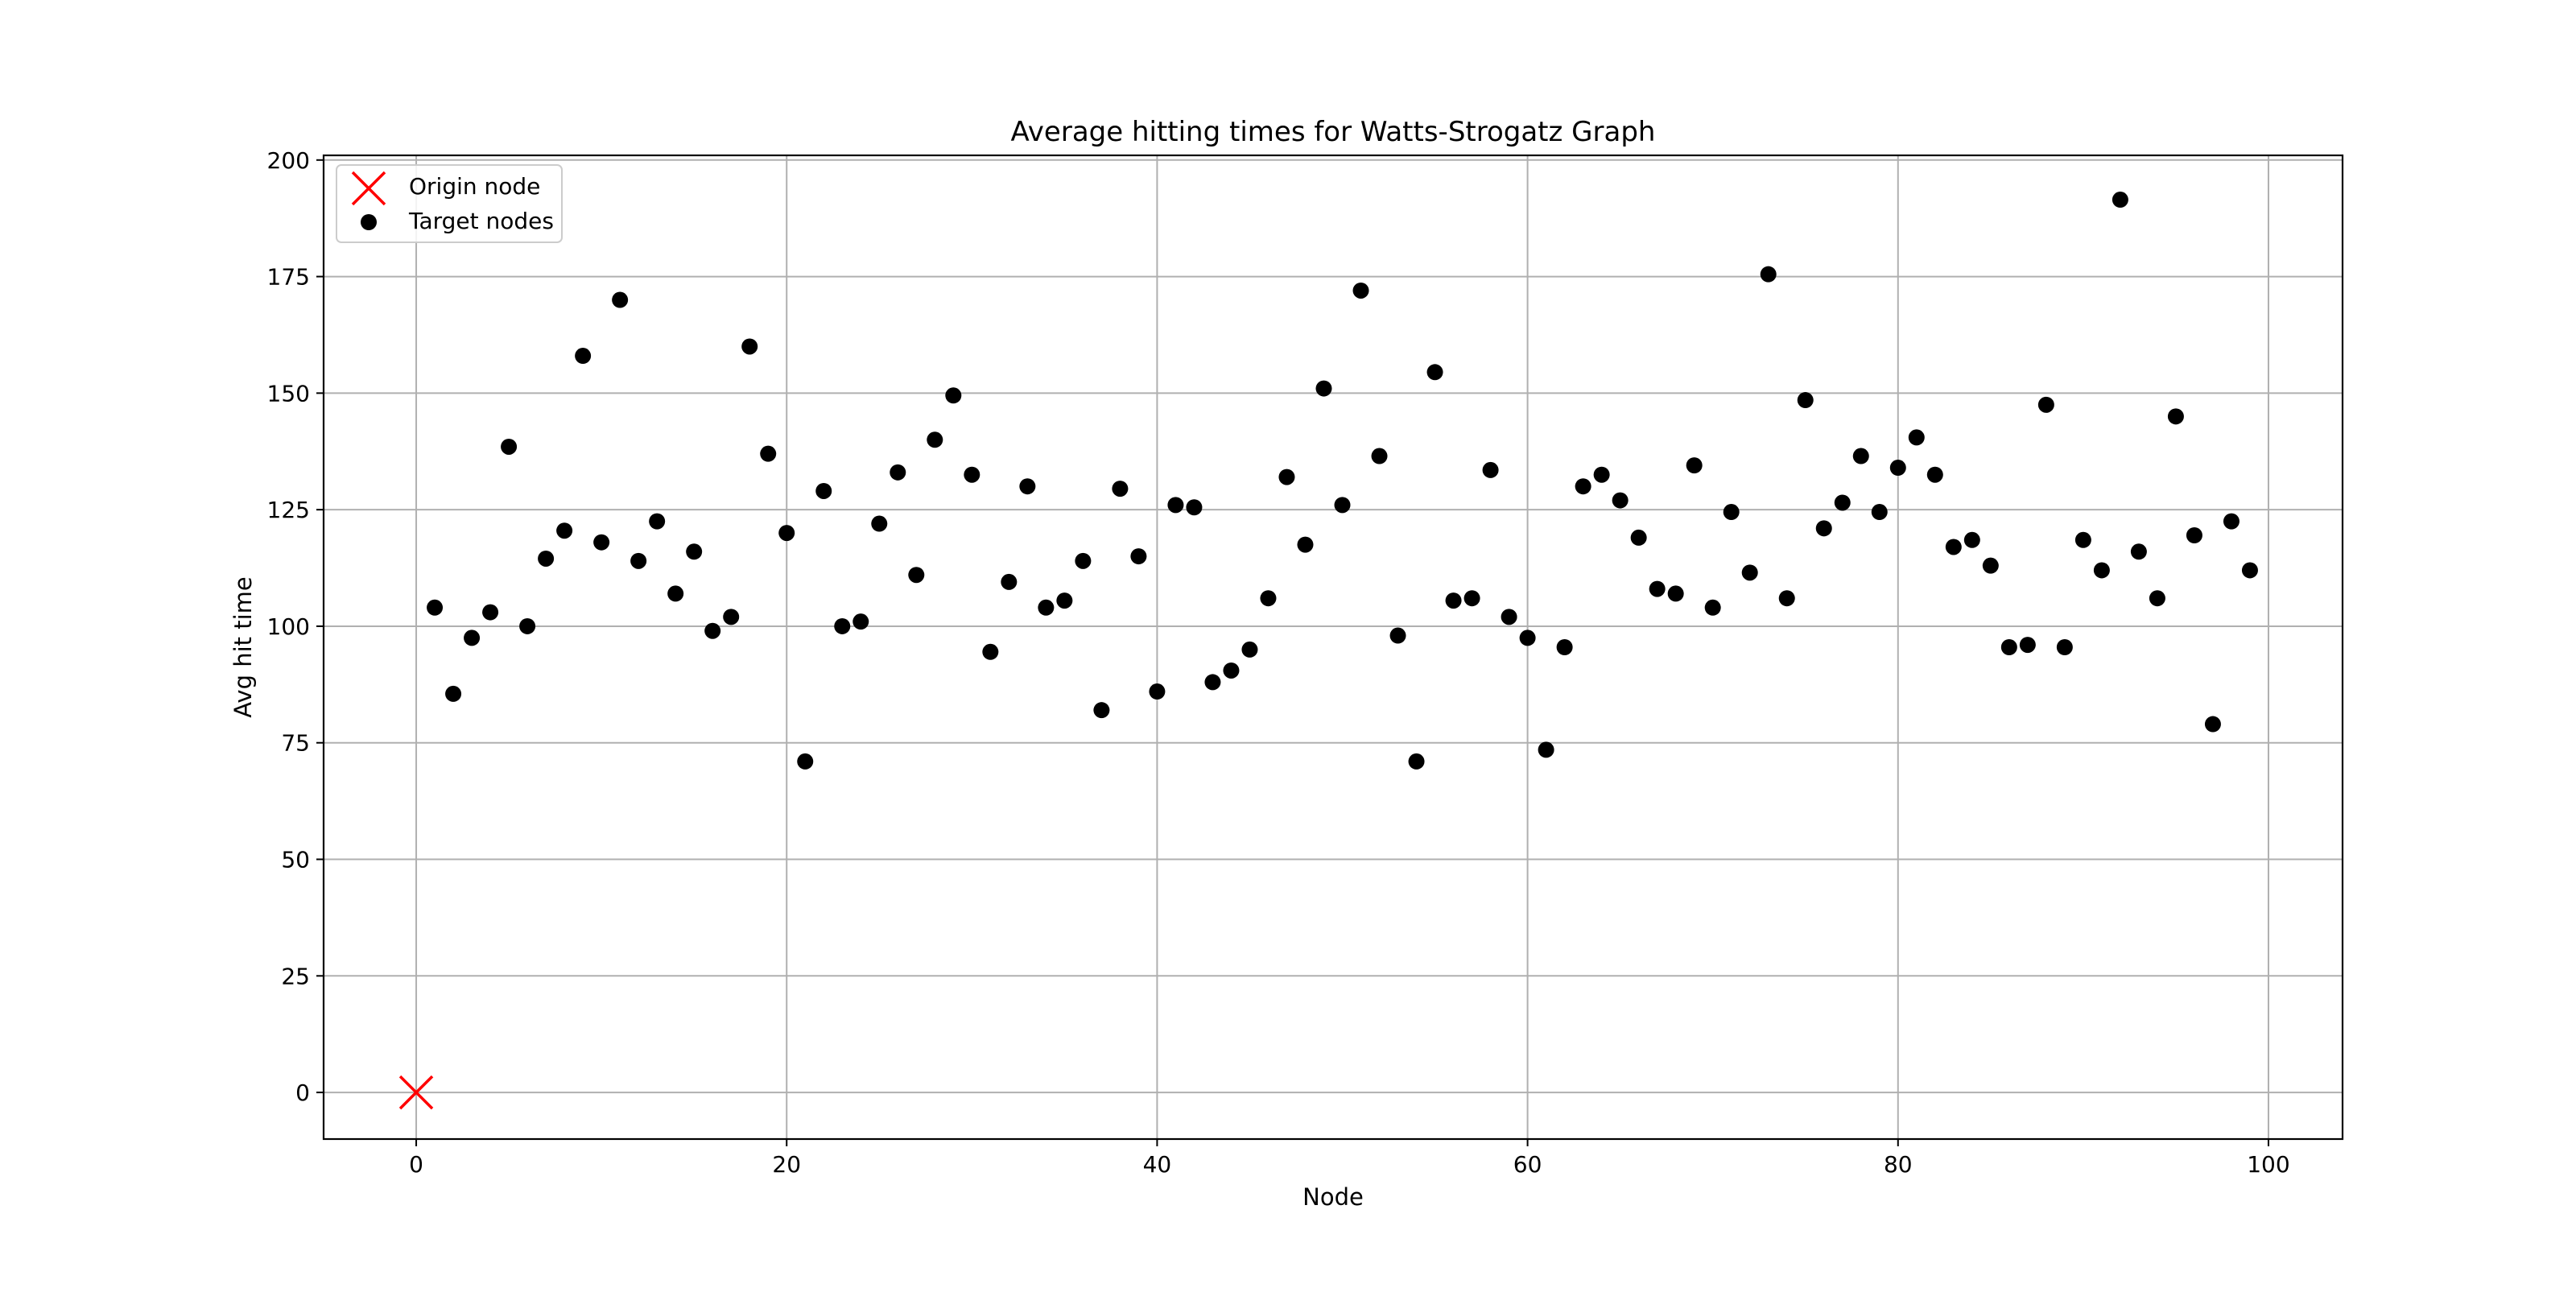 This screenshot has width=2576, height=1292. I want to click on y-tick-label: 100, so click(288, 626).